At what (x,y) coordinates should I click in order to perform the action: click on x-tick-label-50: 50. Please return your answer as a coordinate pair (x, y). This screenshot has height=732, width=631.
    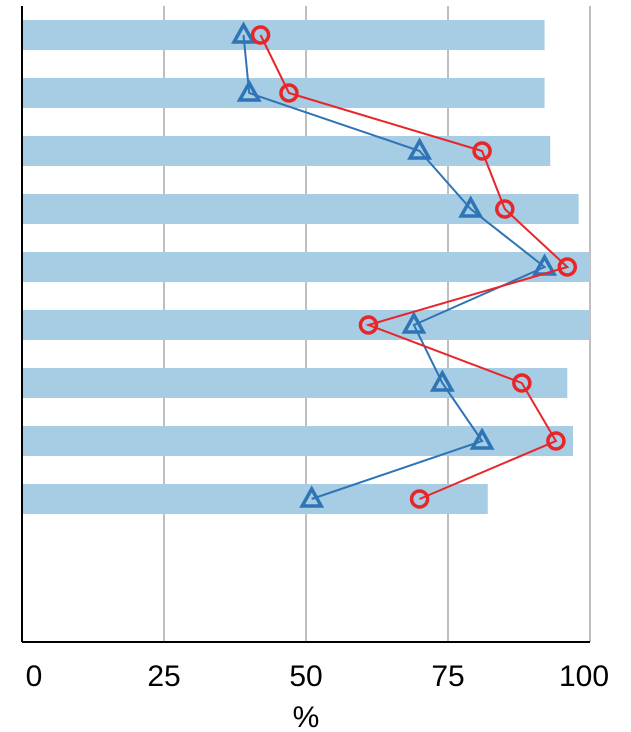
    Looking at the image, I should click on (305, 676).